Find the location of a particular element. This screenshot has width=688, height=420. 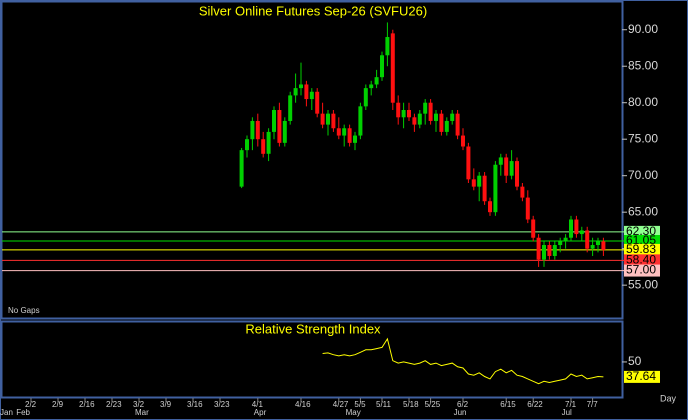

x-tick-label: 6/22 is located at coordinates (535, 404).